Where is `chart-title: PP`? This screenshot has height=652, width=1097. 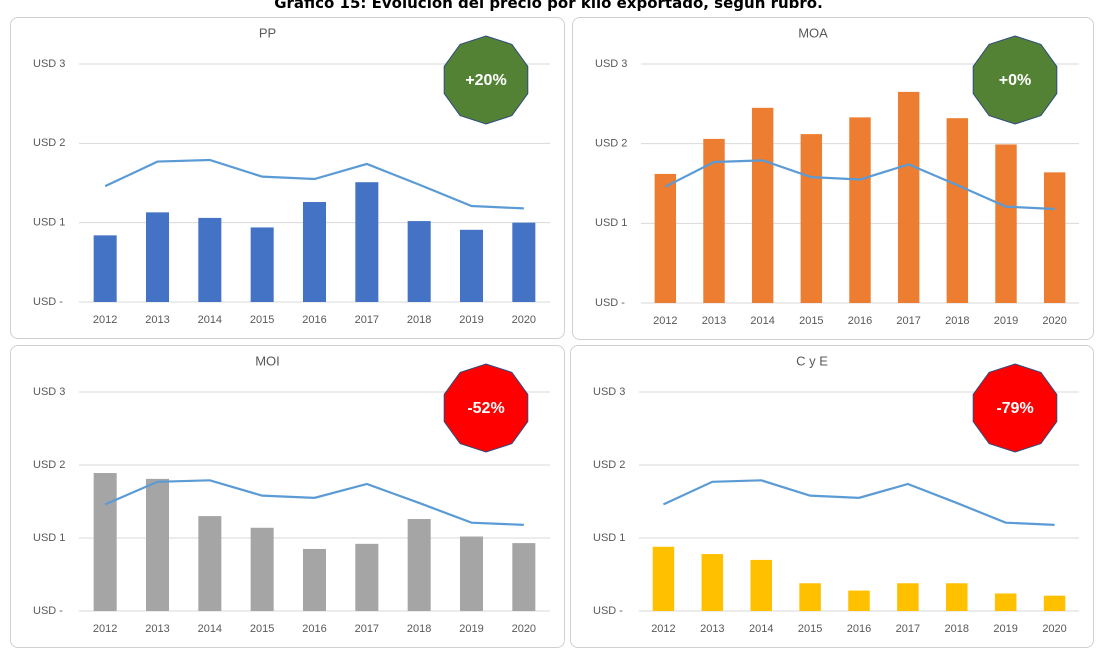
chart-title: PP is located at coordinates (267, 32).